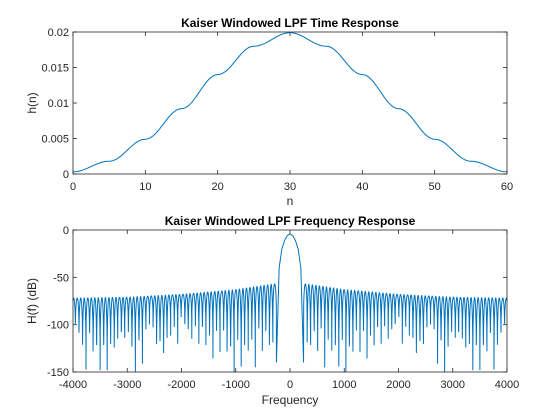  Describe the element at coordinates (290, 23) in the screenshot. I see `time-plot-title: Kaiser Windowed LPF Time Response` at that location.